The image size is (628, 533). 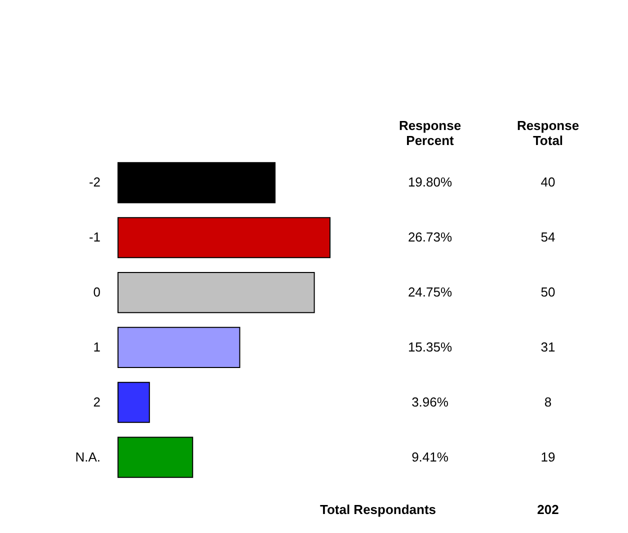 What do you see at coordinates (94, 237) in the screenshot?
I see `y-tick-label: -1` at bounding box center [94, 237].